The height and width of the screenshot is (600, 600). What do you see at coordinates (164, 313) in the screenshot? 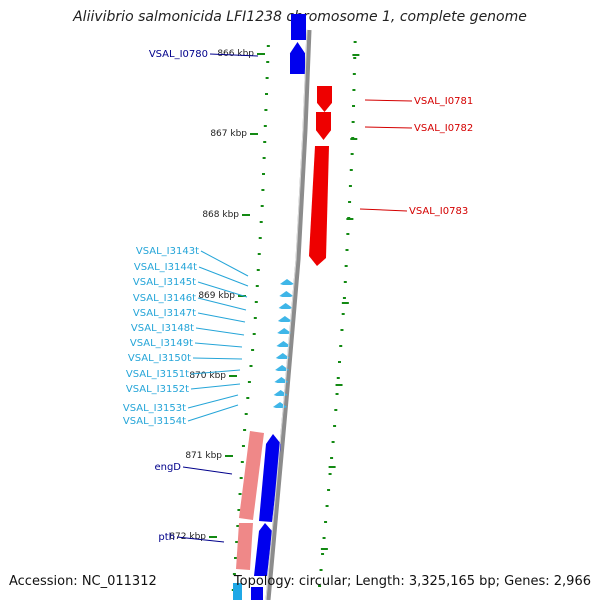
I see `gene-label: VSAL_I3147t` at bounding box center [164, 313].